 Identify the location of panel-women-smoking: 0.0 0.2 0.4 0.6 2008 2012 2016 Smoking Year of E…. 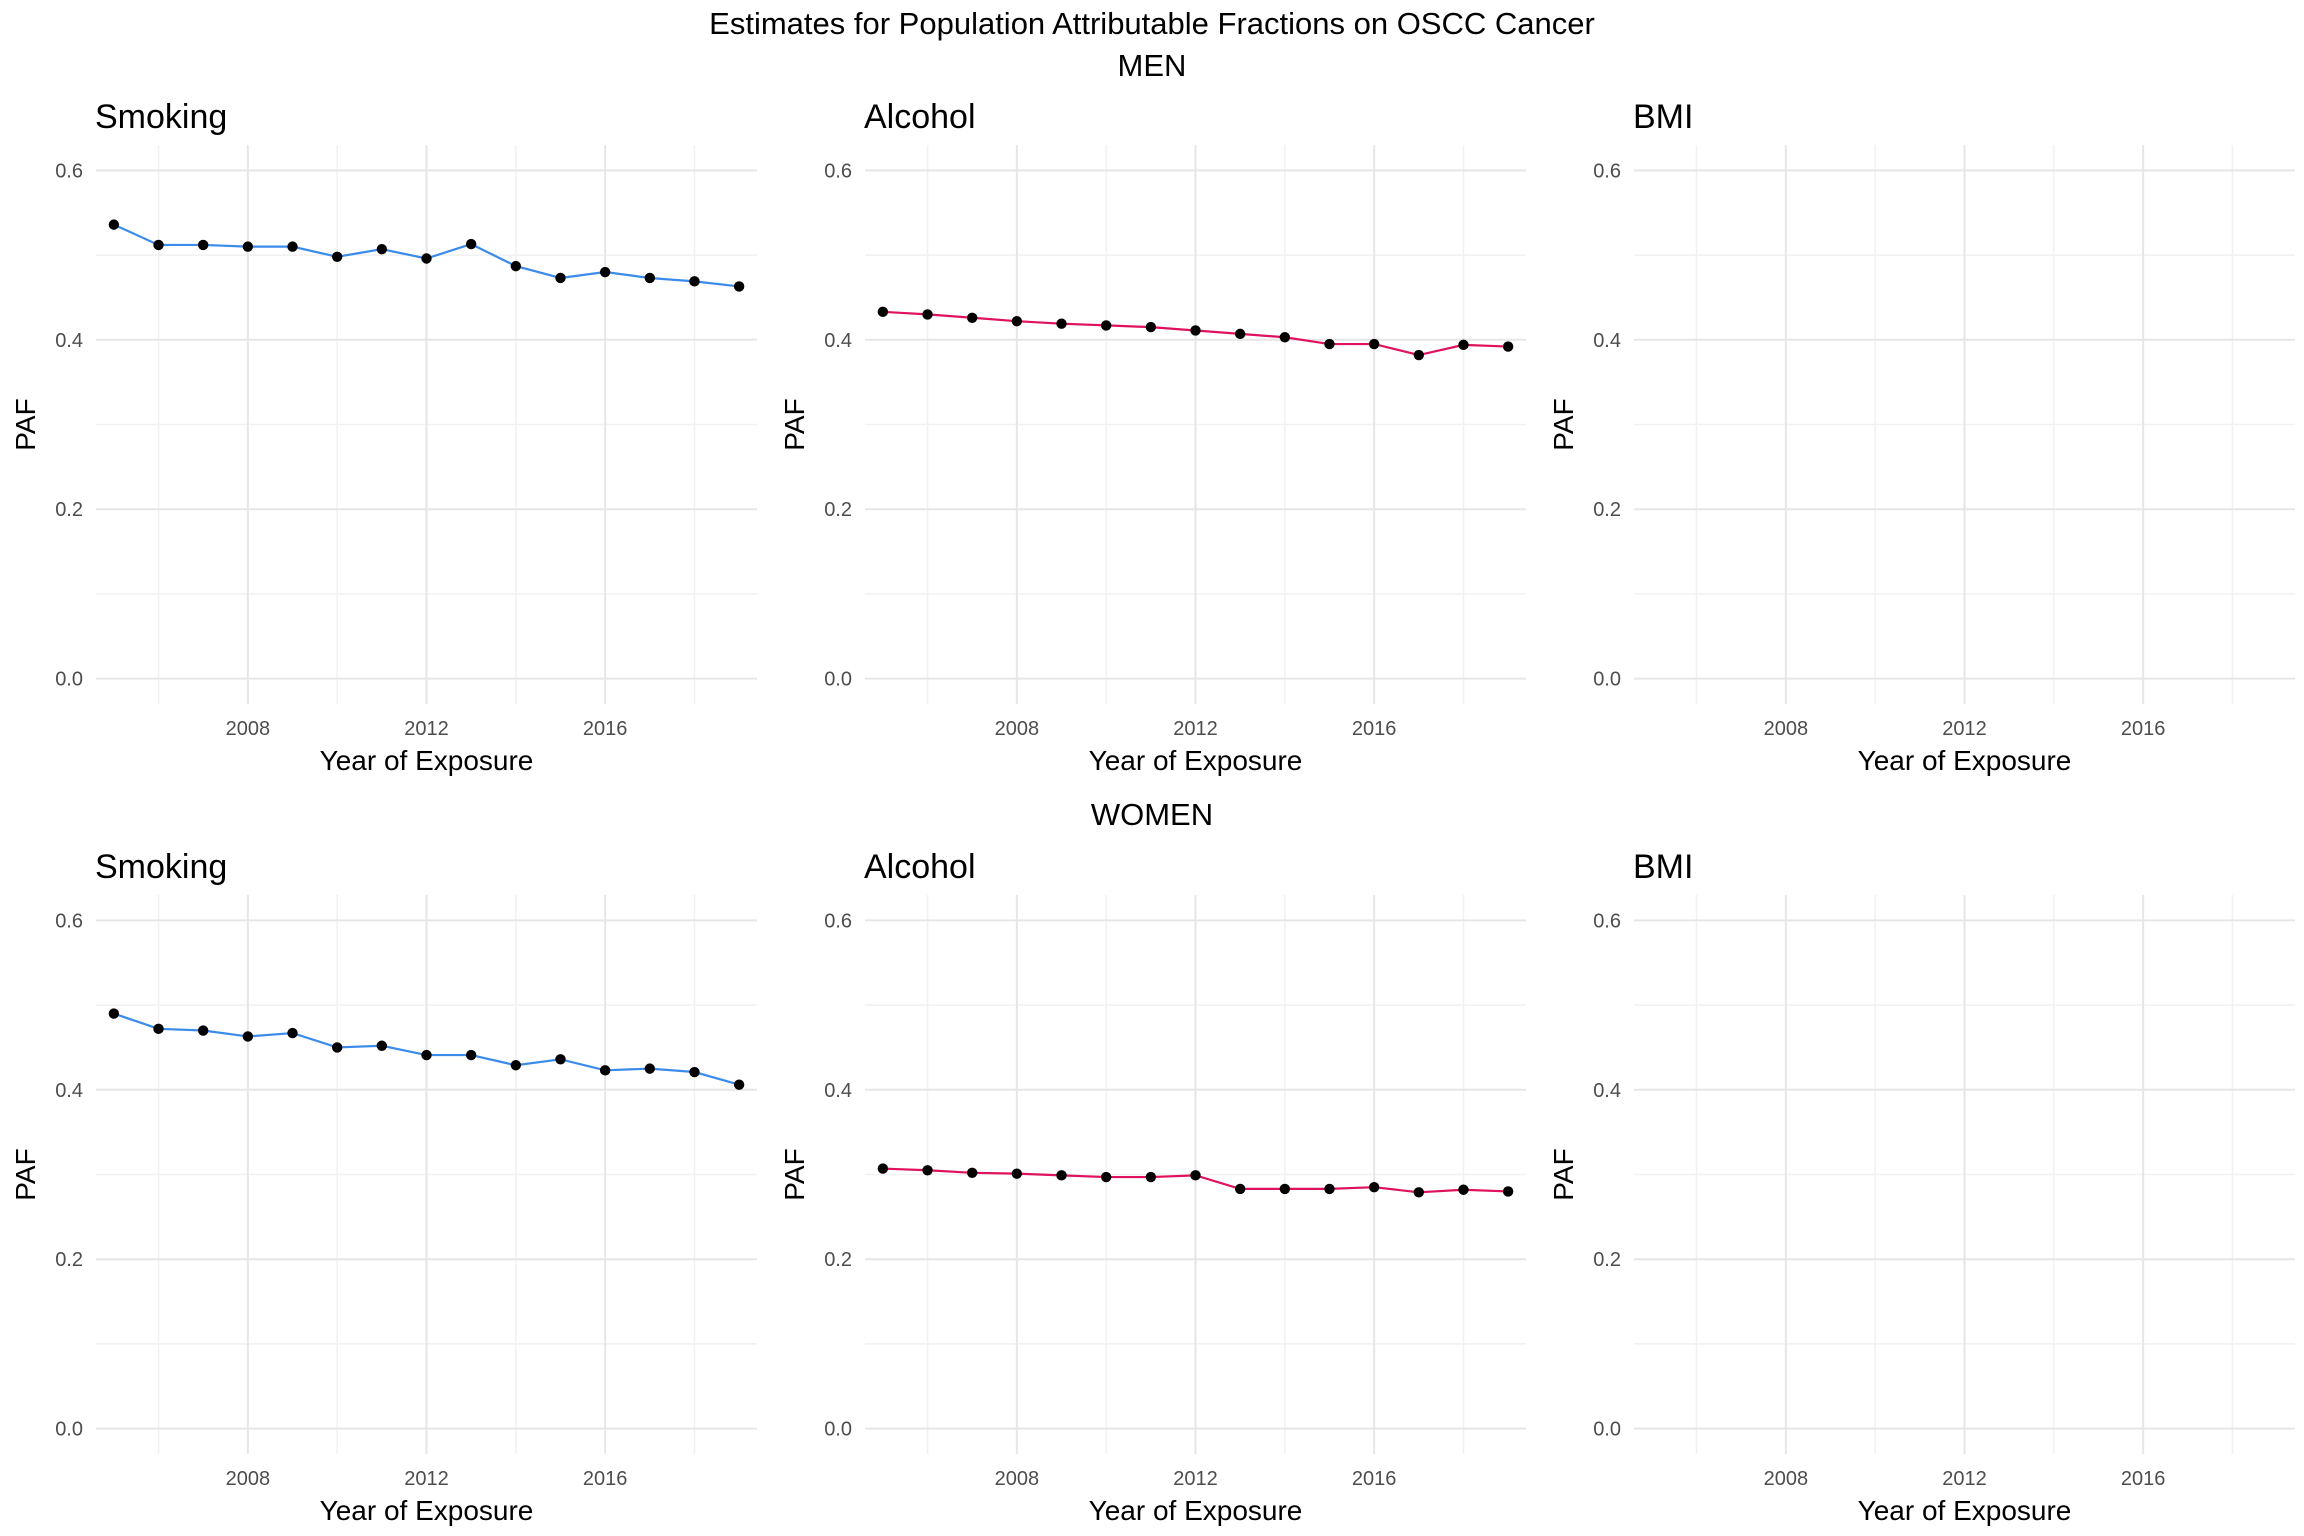
(383, 1187).